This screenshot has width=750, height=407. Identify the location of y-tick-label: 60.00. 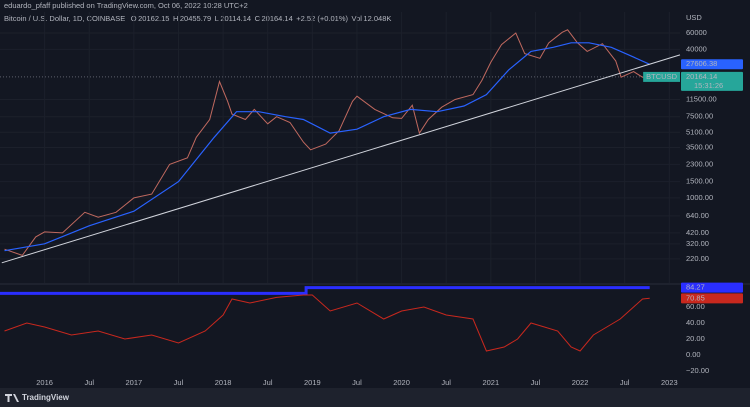
(695, 306).